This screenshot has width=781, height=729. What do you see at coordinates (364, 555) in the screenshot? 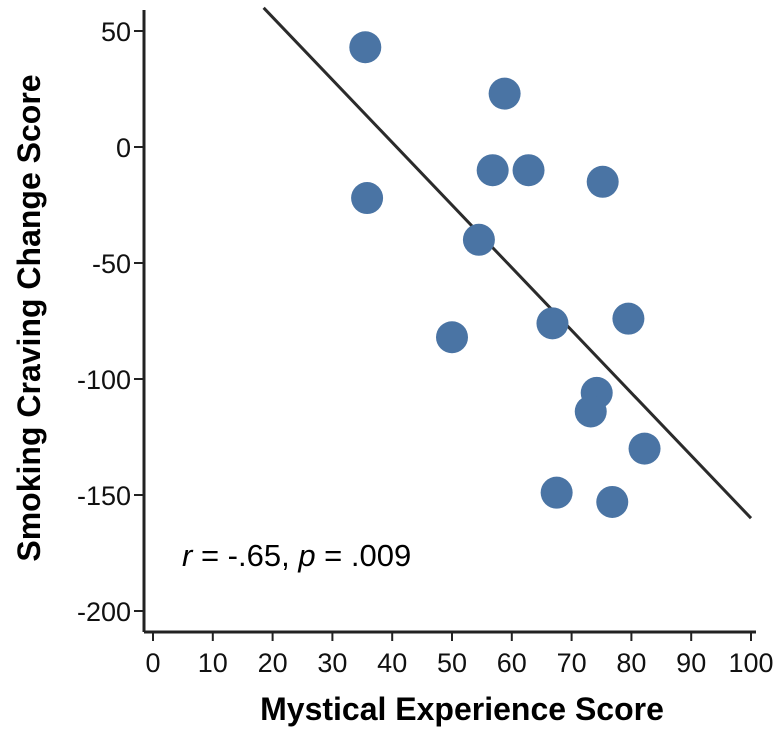
I see `p-value-text: = .009` at bounding box center [364, 555].